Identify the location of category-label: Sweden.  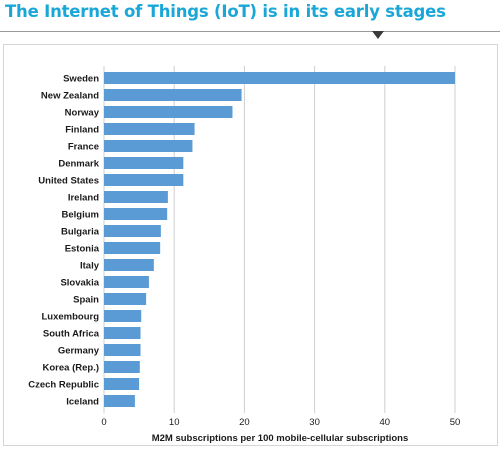
(81, 79).